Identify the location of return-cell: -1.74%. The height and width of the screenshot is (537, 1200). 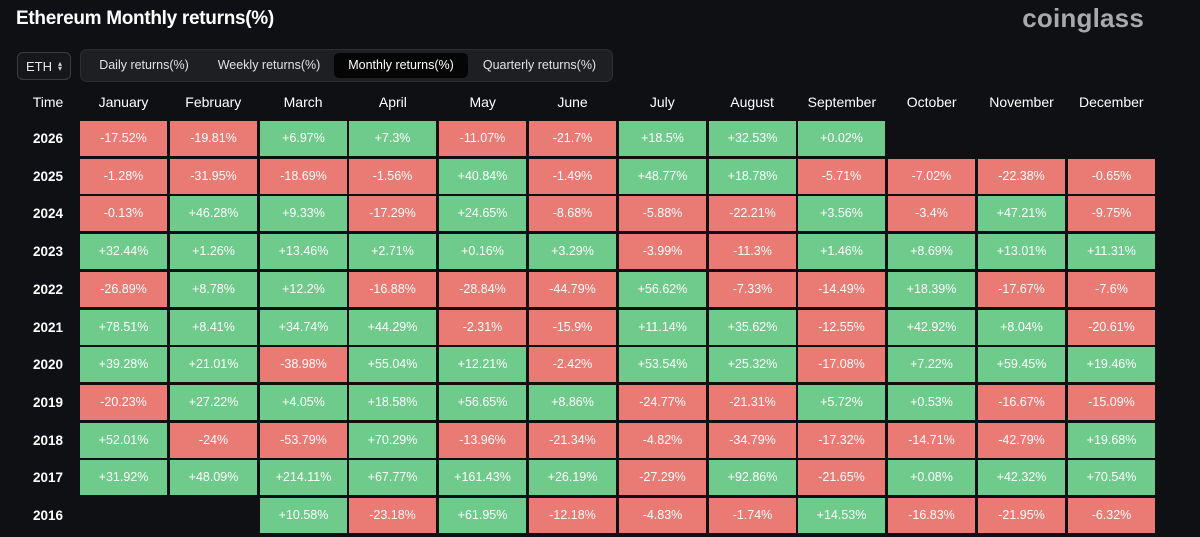
(752, 515).